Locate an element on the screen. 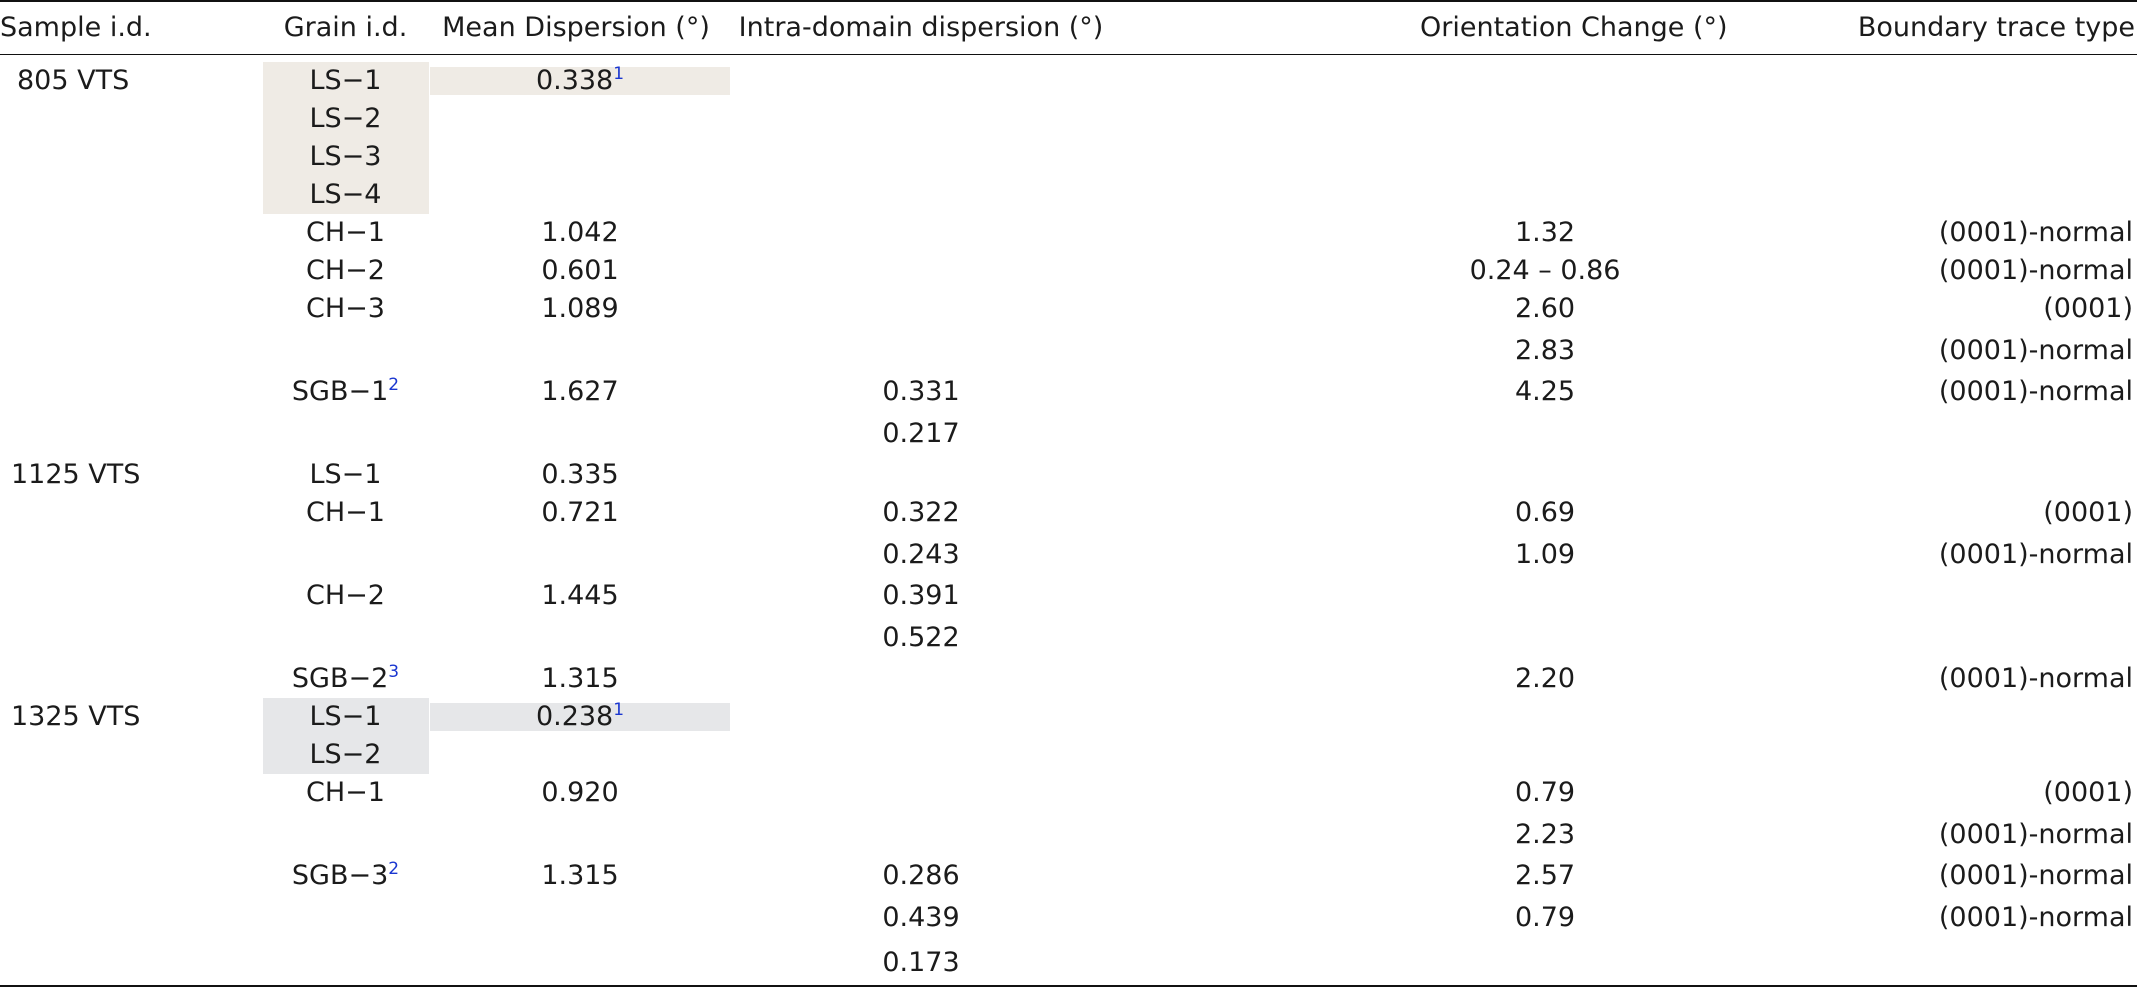 This screenshot has height=987, width=2137. intra-domain-dispersion: 0.243 is located at coordinates (921, 554).